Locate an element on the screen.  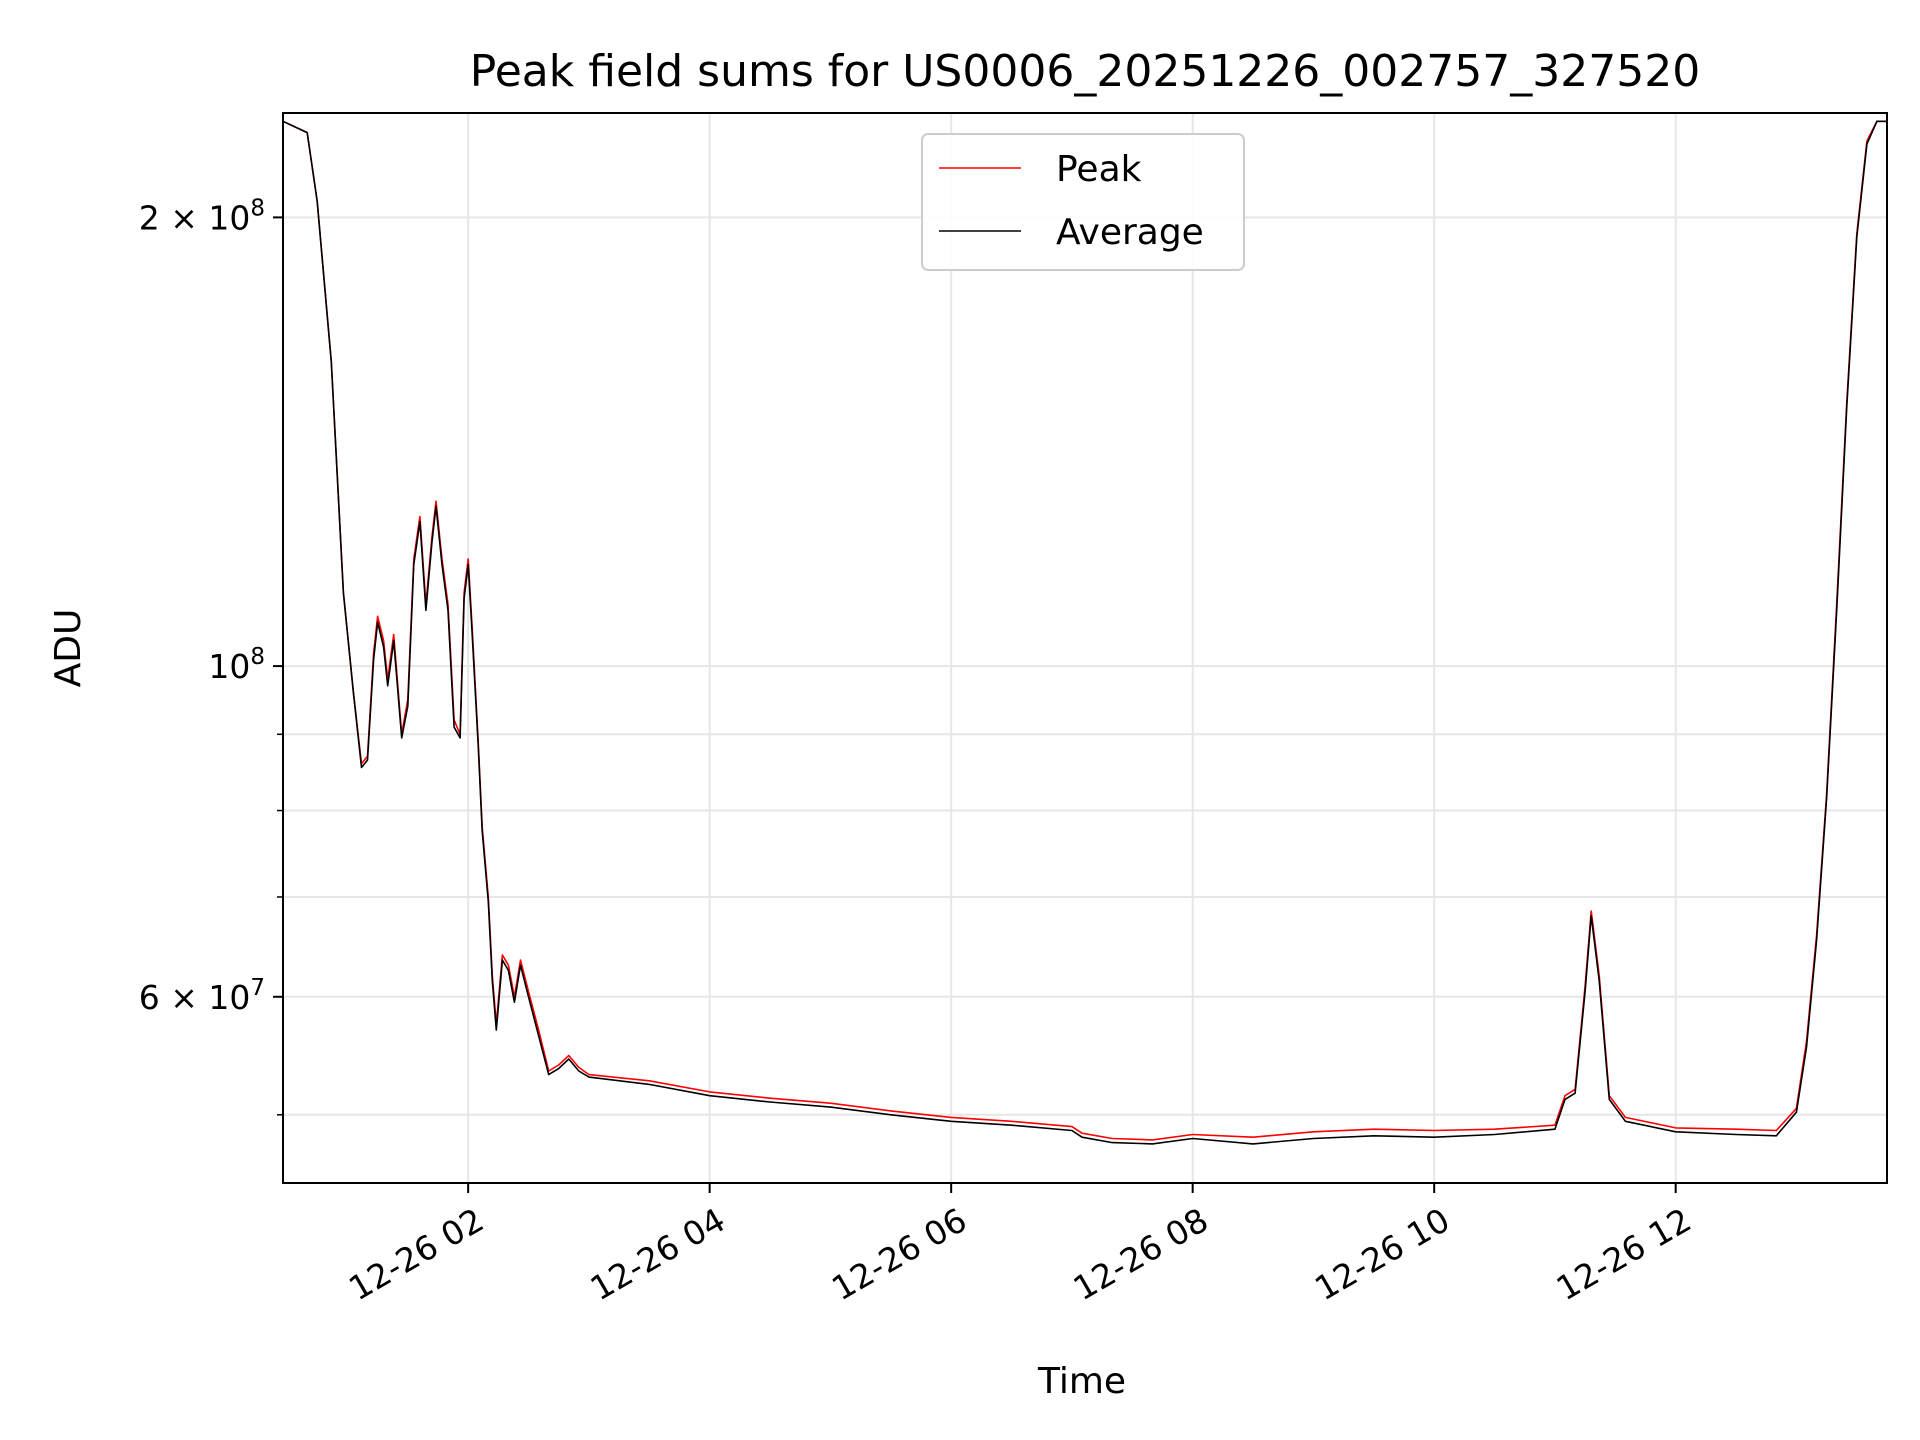
y-axis-ticks: 2 × 108 108 6 × 107 is located at coordinates (211, 655).